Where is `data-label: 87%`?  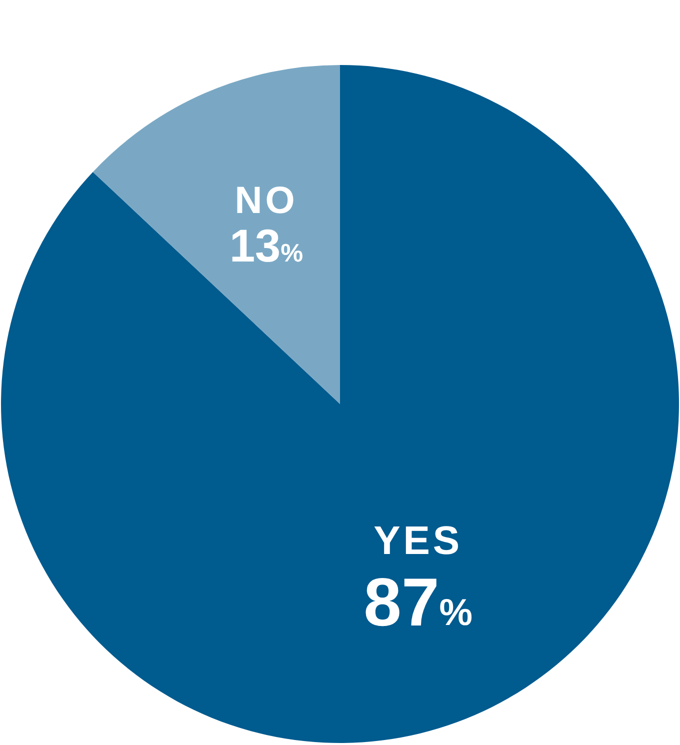 data-label: 87% is located at coordinates (418, 602).